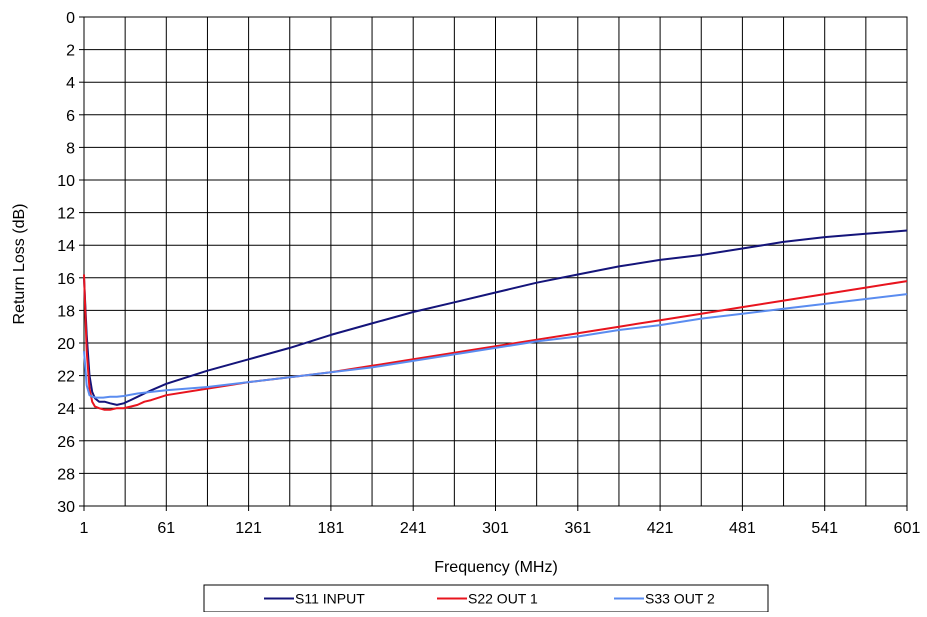  What do you see at coordinates (66, 181) in the screenshot?
I see `y-tick-label: 10` at bounding box center [66, 181].